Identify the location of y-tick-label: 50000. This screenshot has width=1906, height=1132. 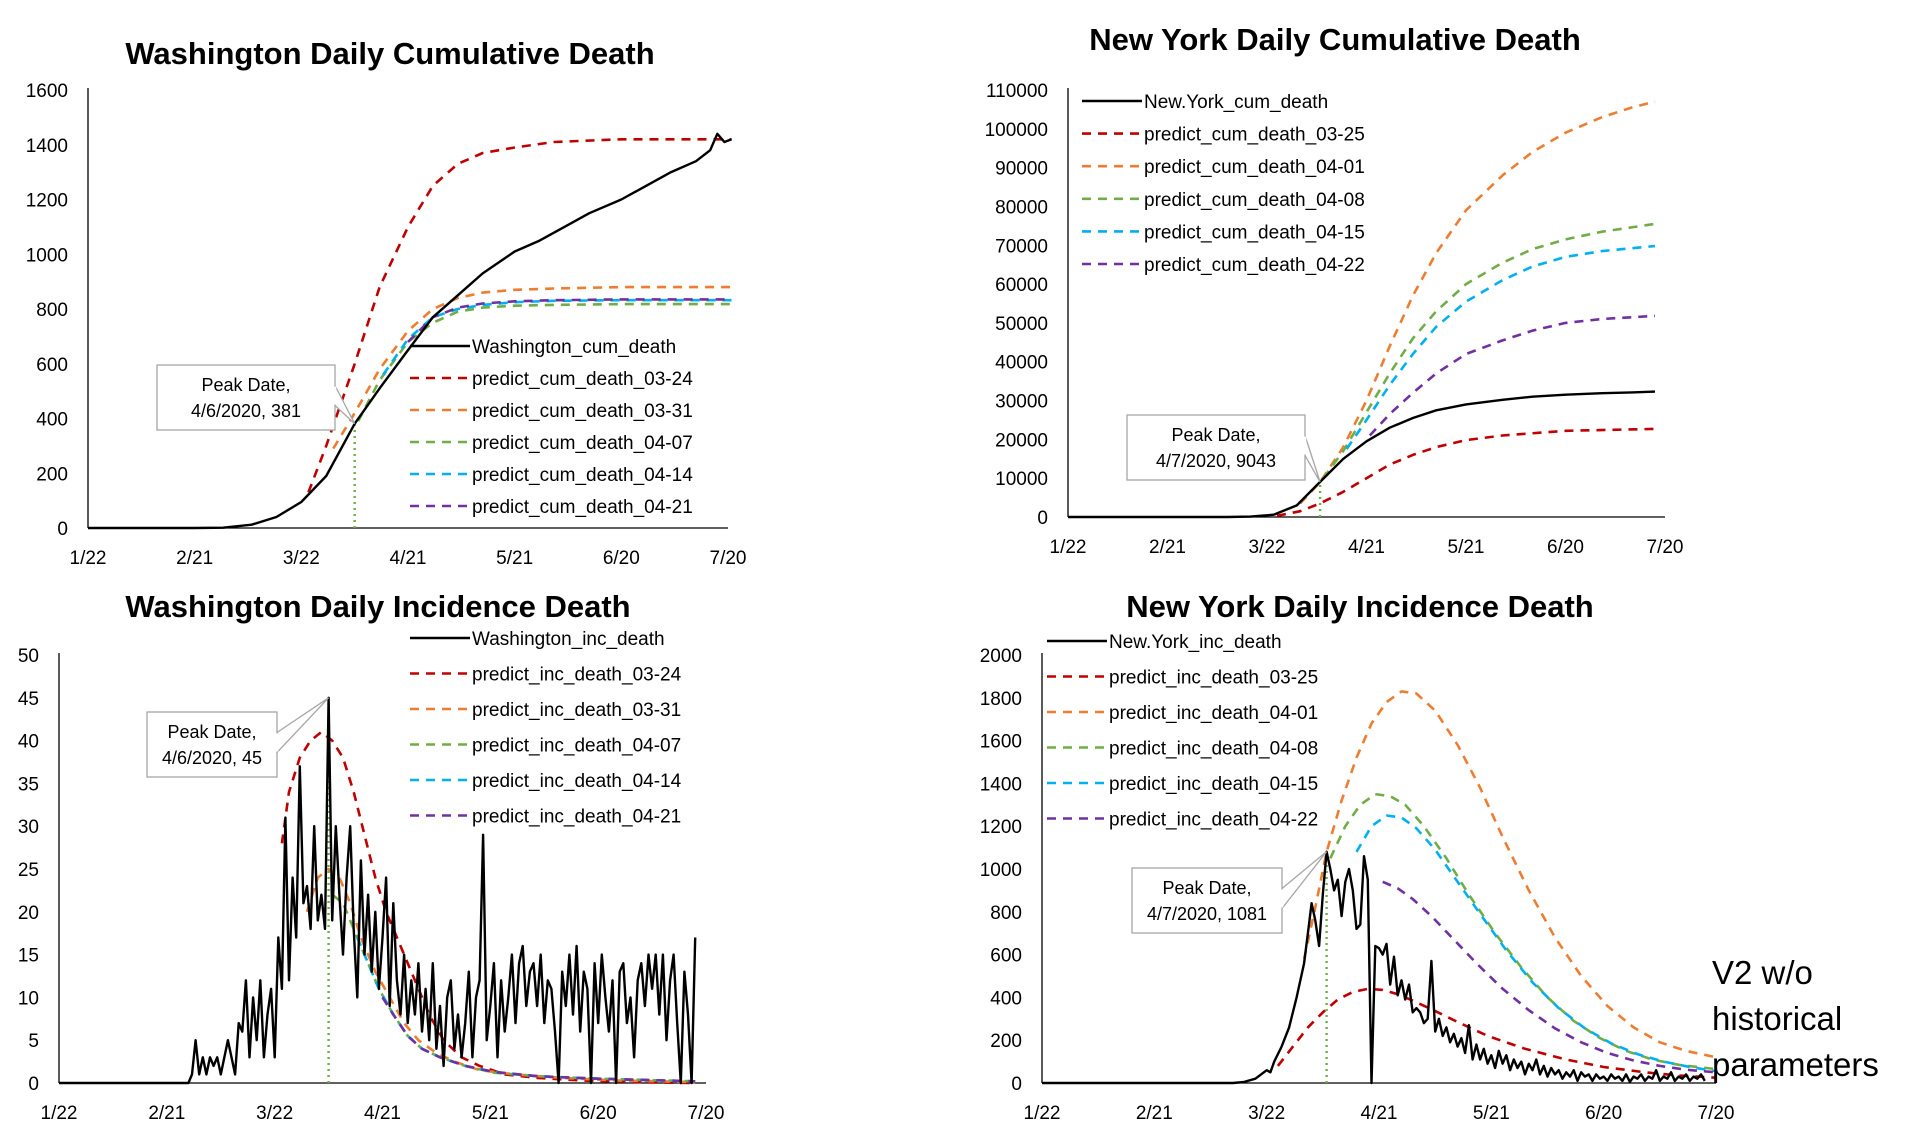
(1021, 324).